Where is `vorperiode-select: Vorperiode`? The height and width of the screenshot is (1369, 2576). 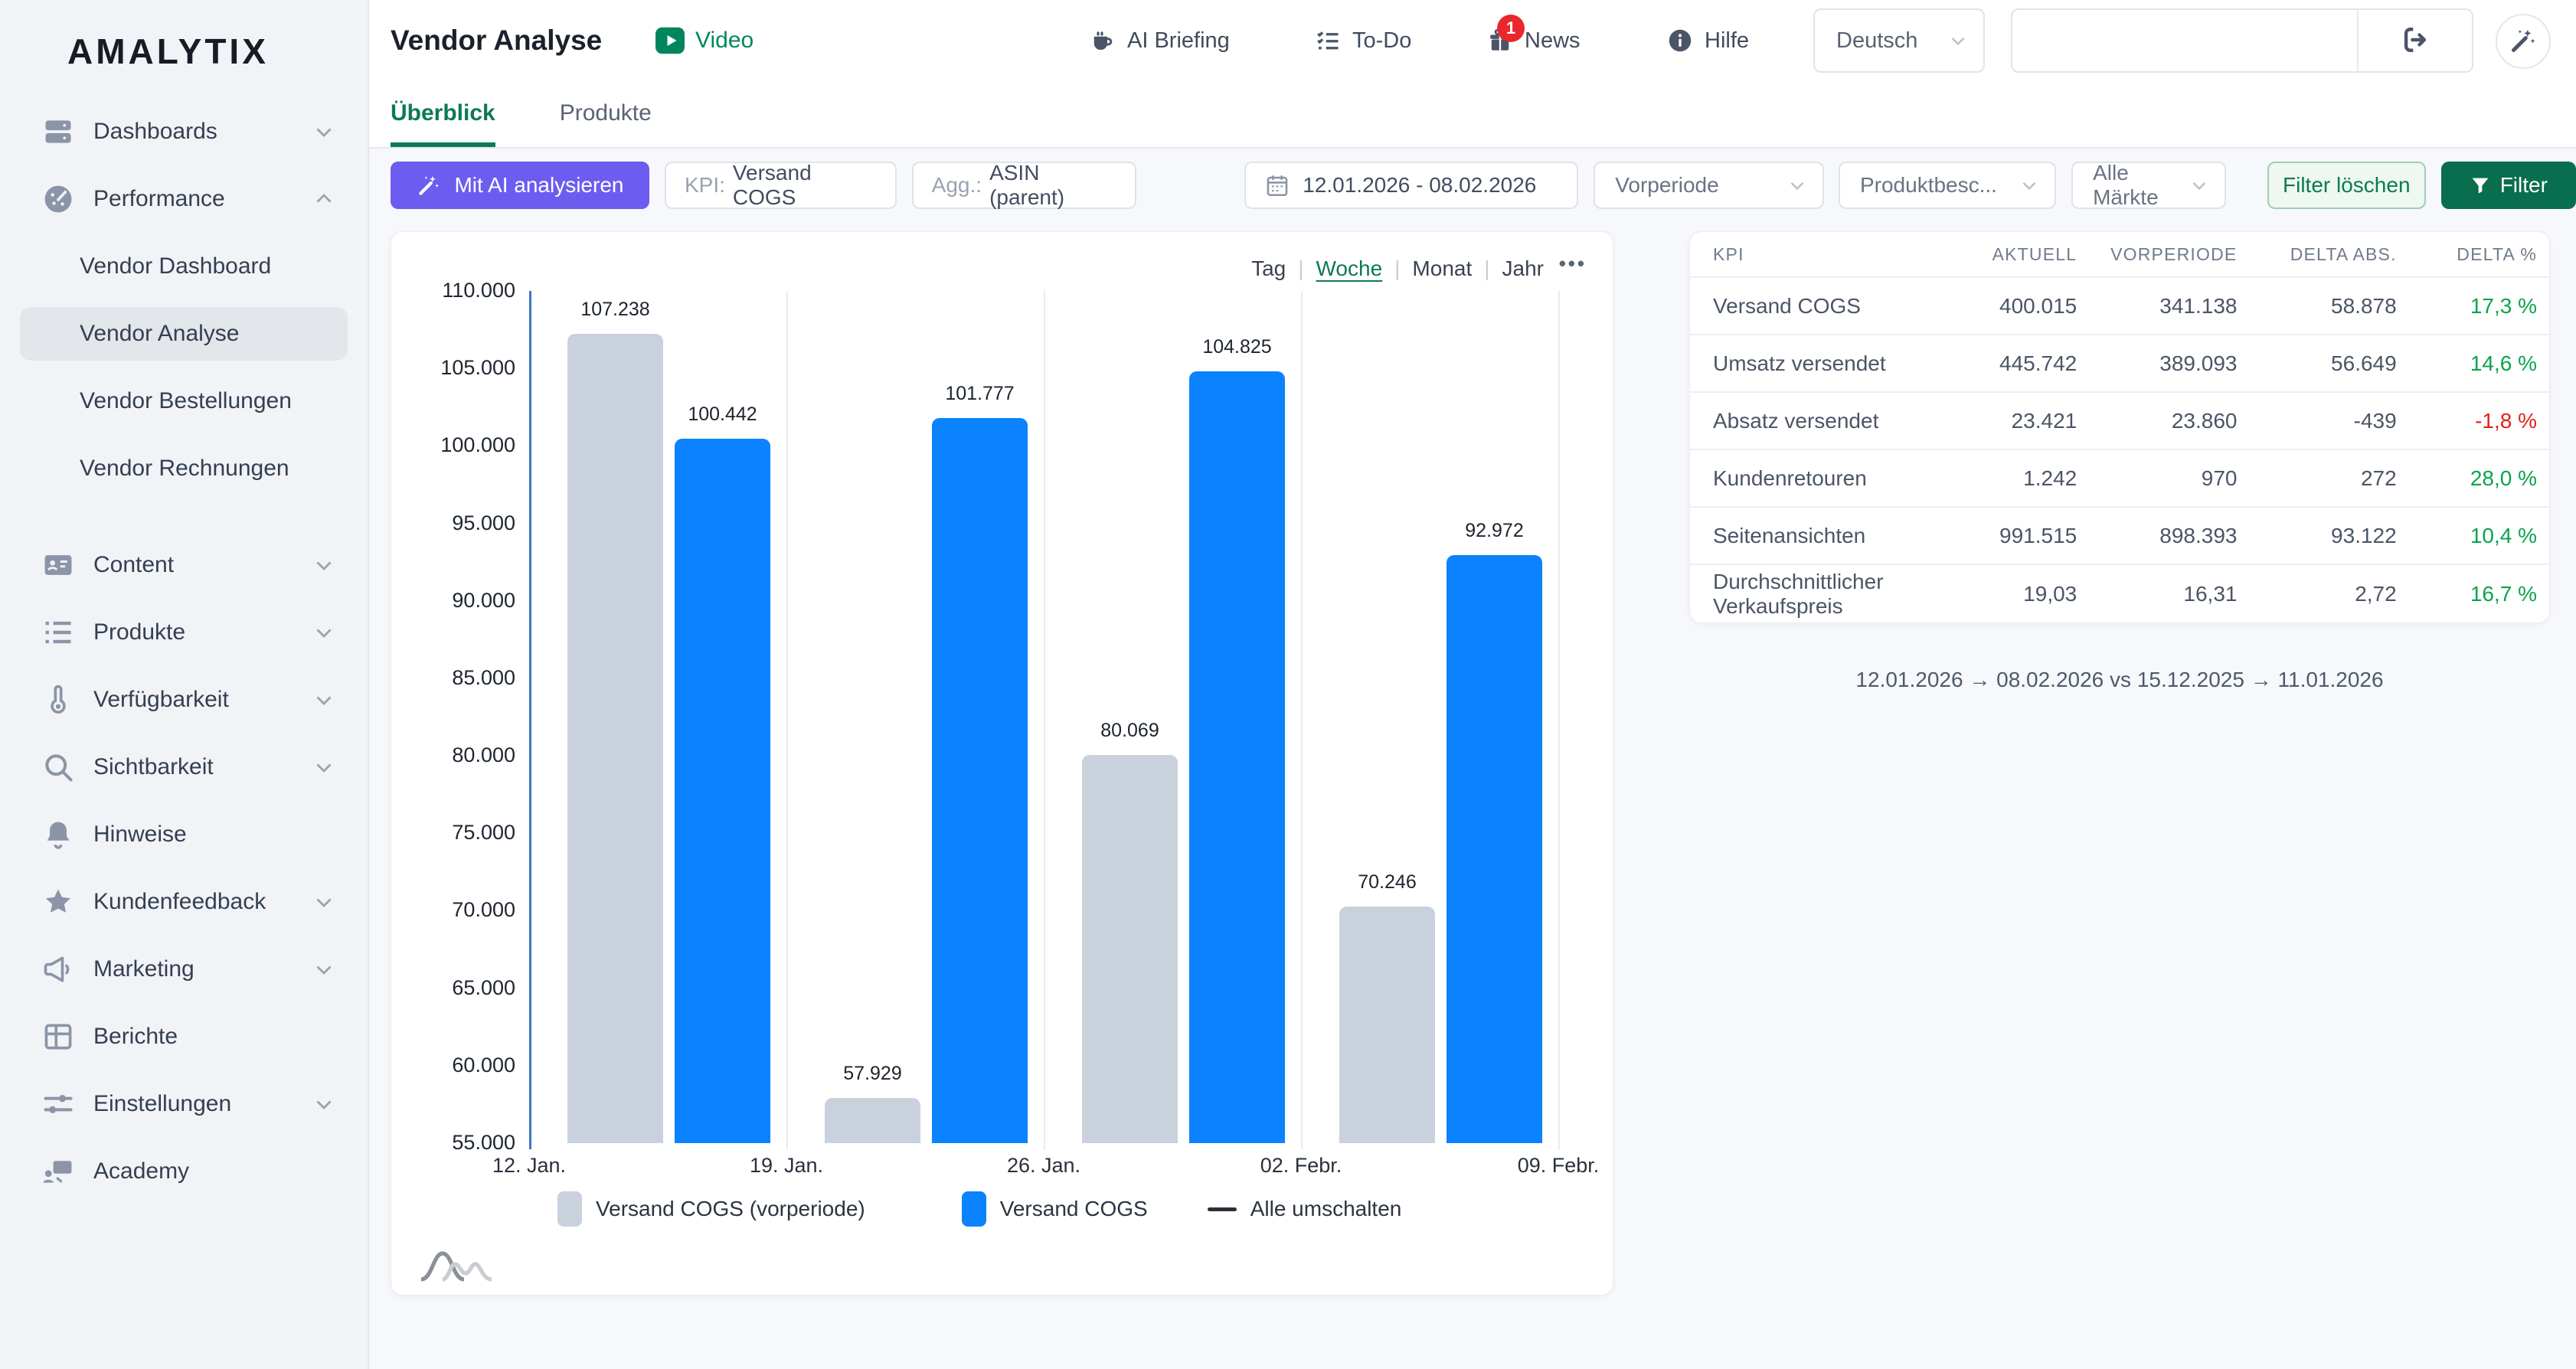 vorperiode-select: Vorperiode is located at coordinates (1709, 185).